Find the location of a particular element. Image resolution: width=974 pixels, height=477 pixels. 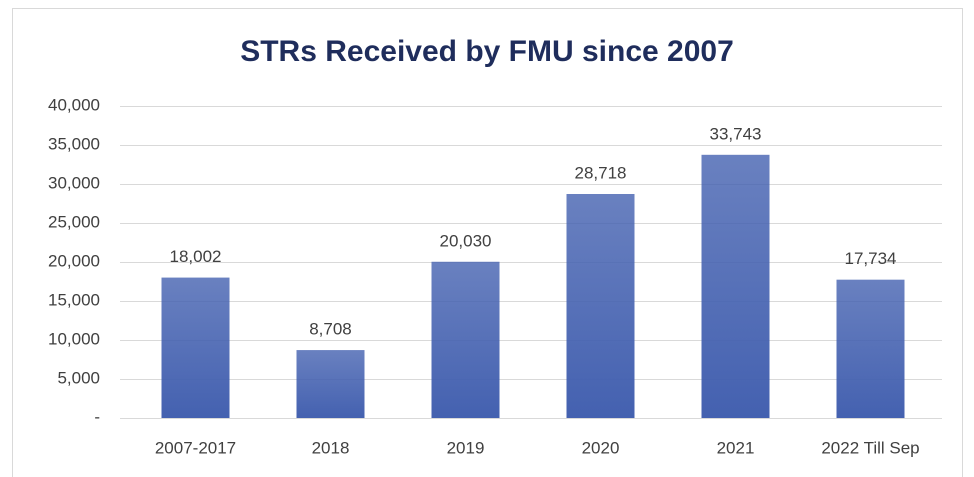

y-tick-label: 20,000 is located at coordinates (74, 260).